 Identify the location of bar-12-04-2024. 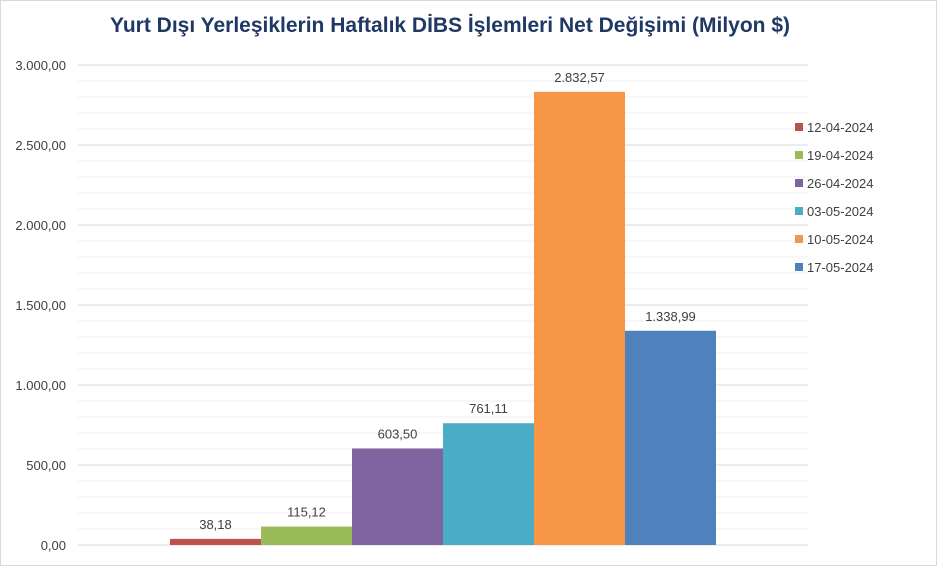
(215, 541).